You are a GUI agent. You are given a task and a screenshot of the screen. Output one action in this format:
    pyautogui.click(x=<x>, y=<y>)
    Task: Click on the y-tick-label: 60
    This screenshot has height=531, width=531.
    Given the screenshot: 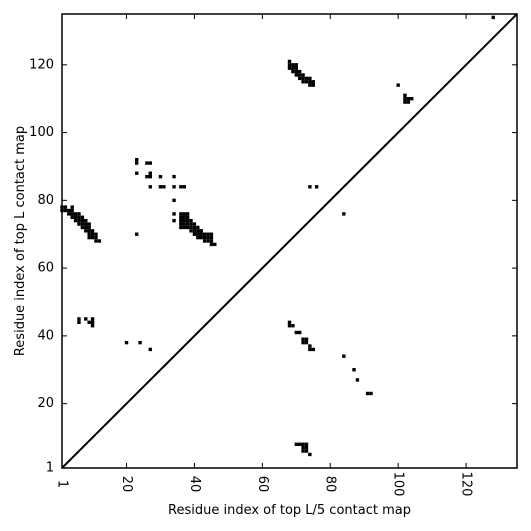 What is the action you would take?
    pyautogui.click(x=45, y=268)
    